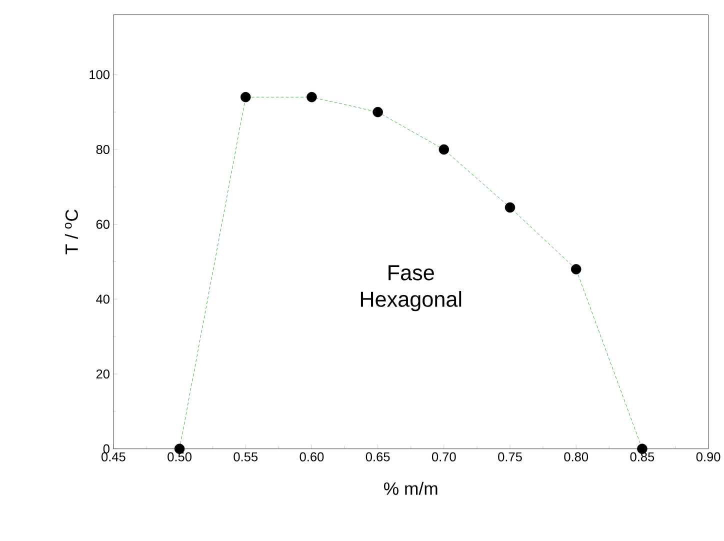 Image resolution: width=724 pixels, height=541 pixels. What do you see at coordinates (103, 299) in the screenshot?
I see `y-tick-label: 40` at bounding box center [103, 299].